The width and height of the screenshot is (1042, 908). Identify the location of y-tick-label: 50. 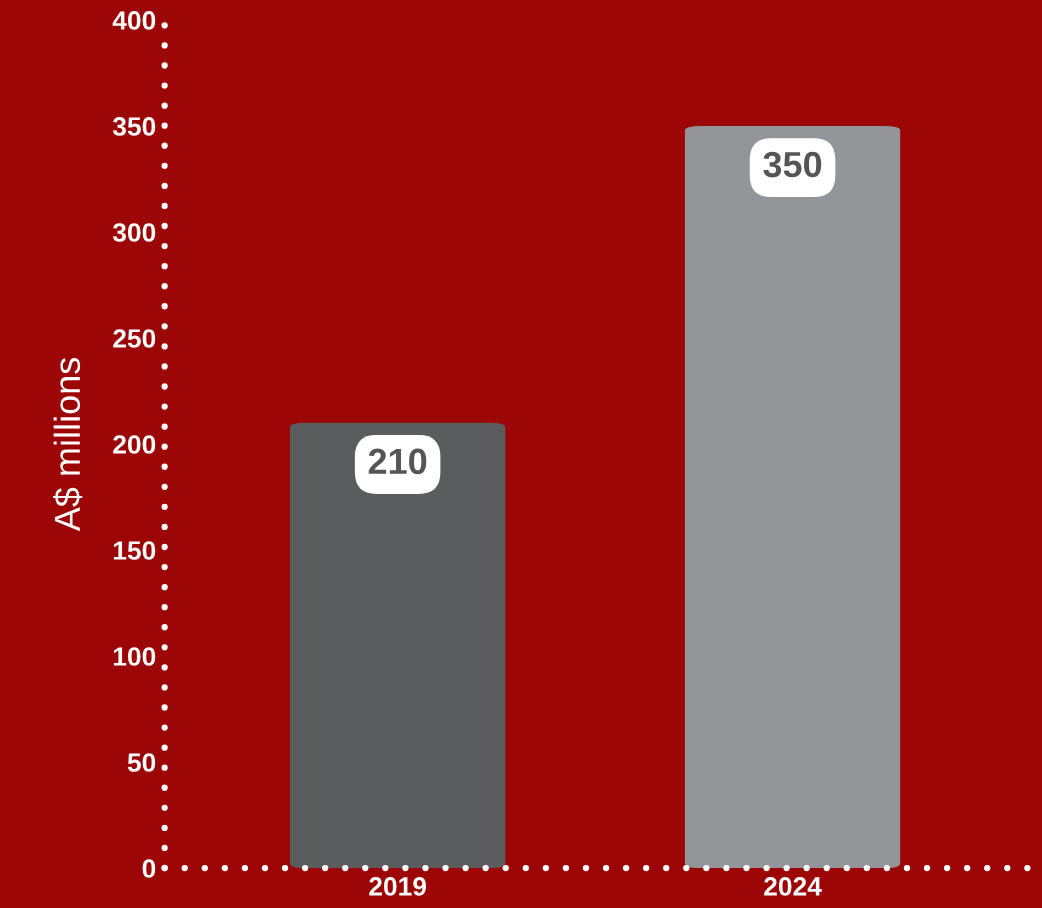
(141, 762).